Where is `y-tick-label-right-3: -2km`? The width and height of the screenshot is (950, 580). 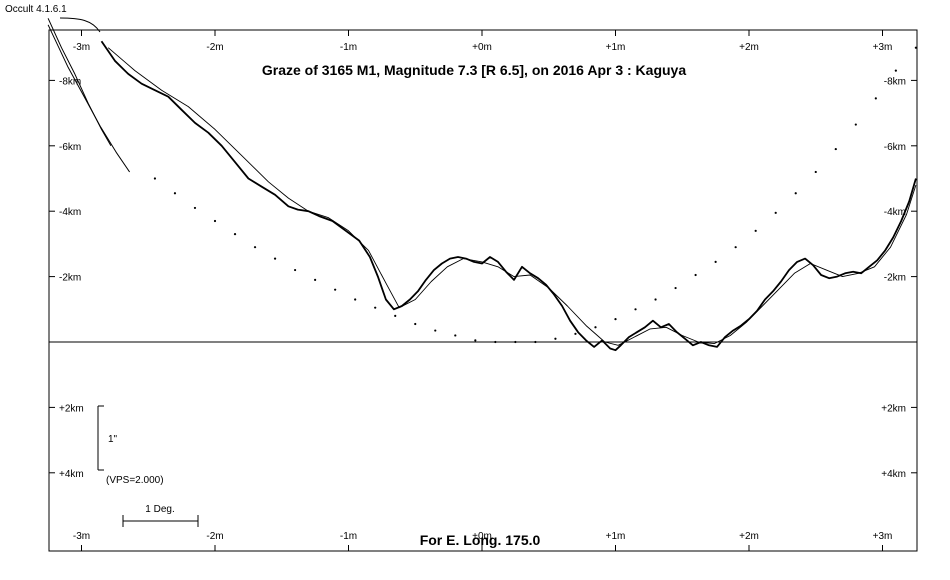 y-tick-label-right-3: -2km is located at coordinates (895, 278).